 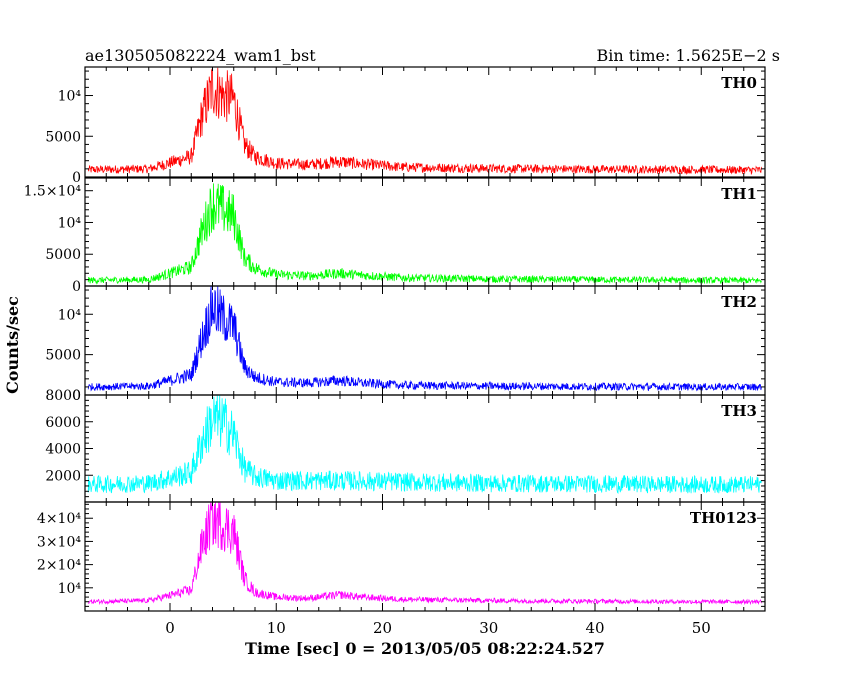 What do you see at coordinates (424, 234) in the screenshot?
I see `series-line-th1` at bounding box center [424, 234].